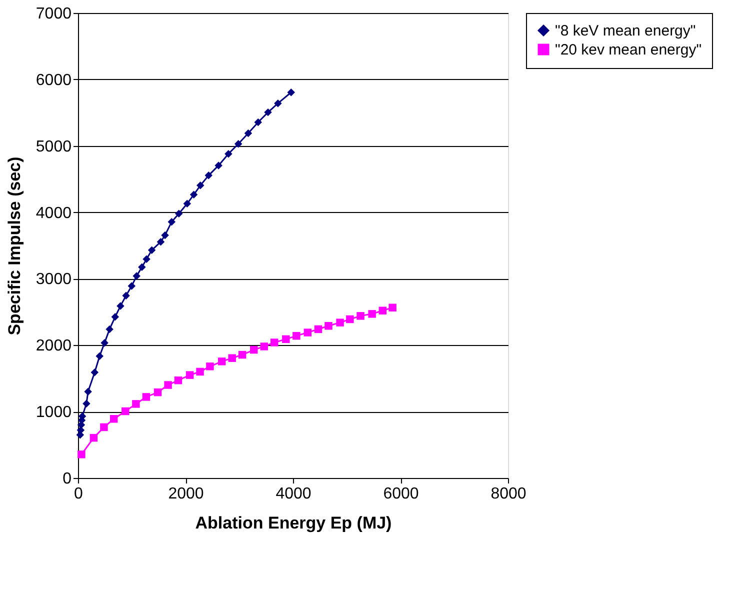 The width and height of the screenshot is (746, 590). What do you see at coordinates (67, 479) in the screenshot?
I see `y-tick-label: 0` at bounding box center [67, 479].